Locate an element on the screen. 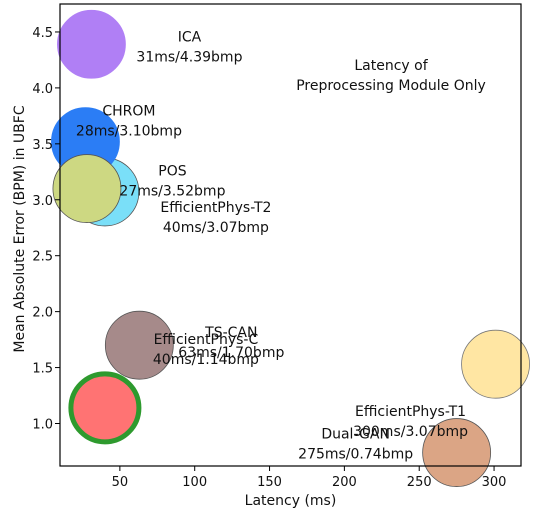 The image size is (536, 511). label-name-ica: ICA is located at coordinates (190, 37).